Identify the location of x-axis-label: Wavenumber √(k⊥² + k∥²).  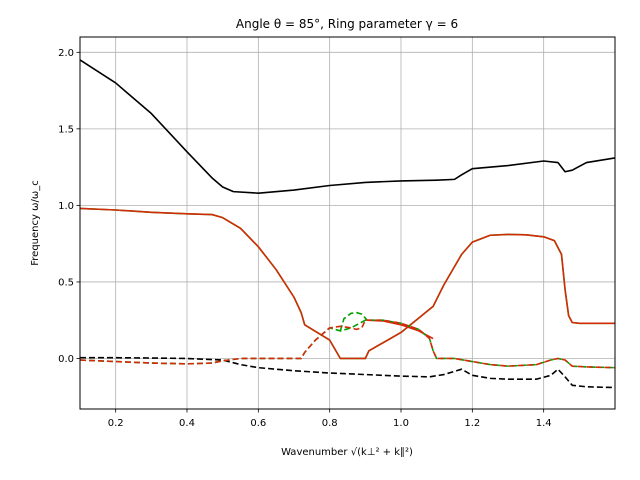
(347, 452).